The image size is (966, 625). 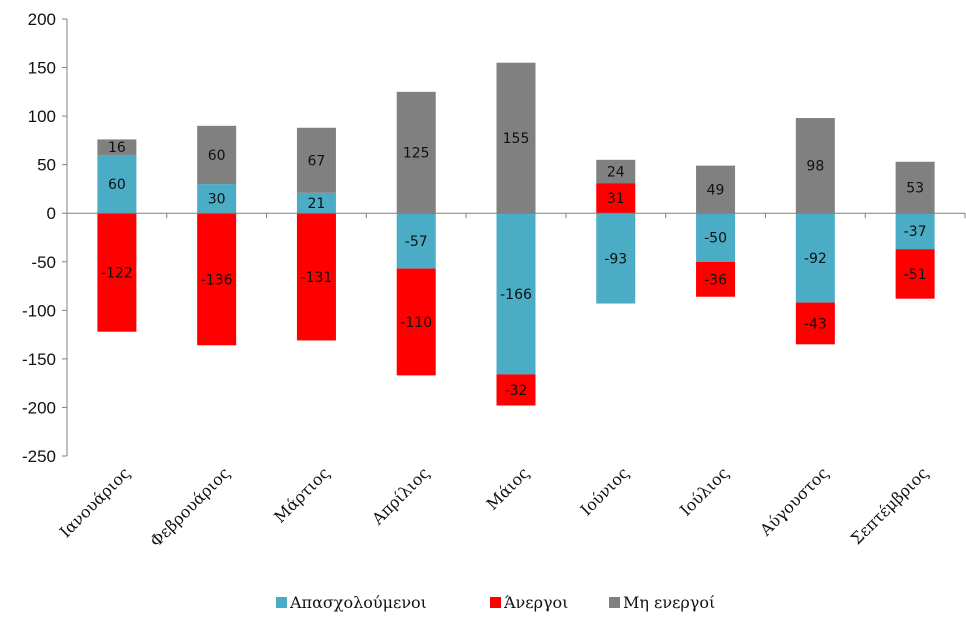 What do you see at coordinates (42, 68) in the screenshot?
I see `y-tick-label: 150` at bounding box center [42, 68].